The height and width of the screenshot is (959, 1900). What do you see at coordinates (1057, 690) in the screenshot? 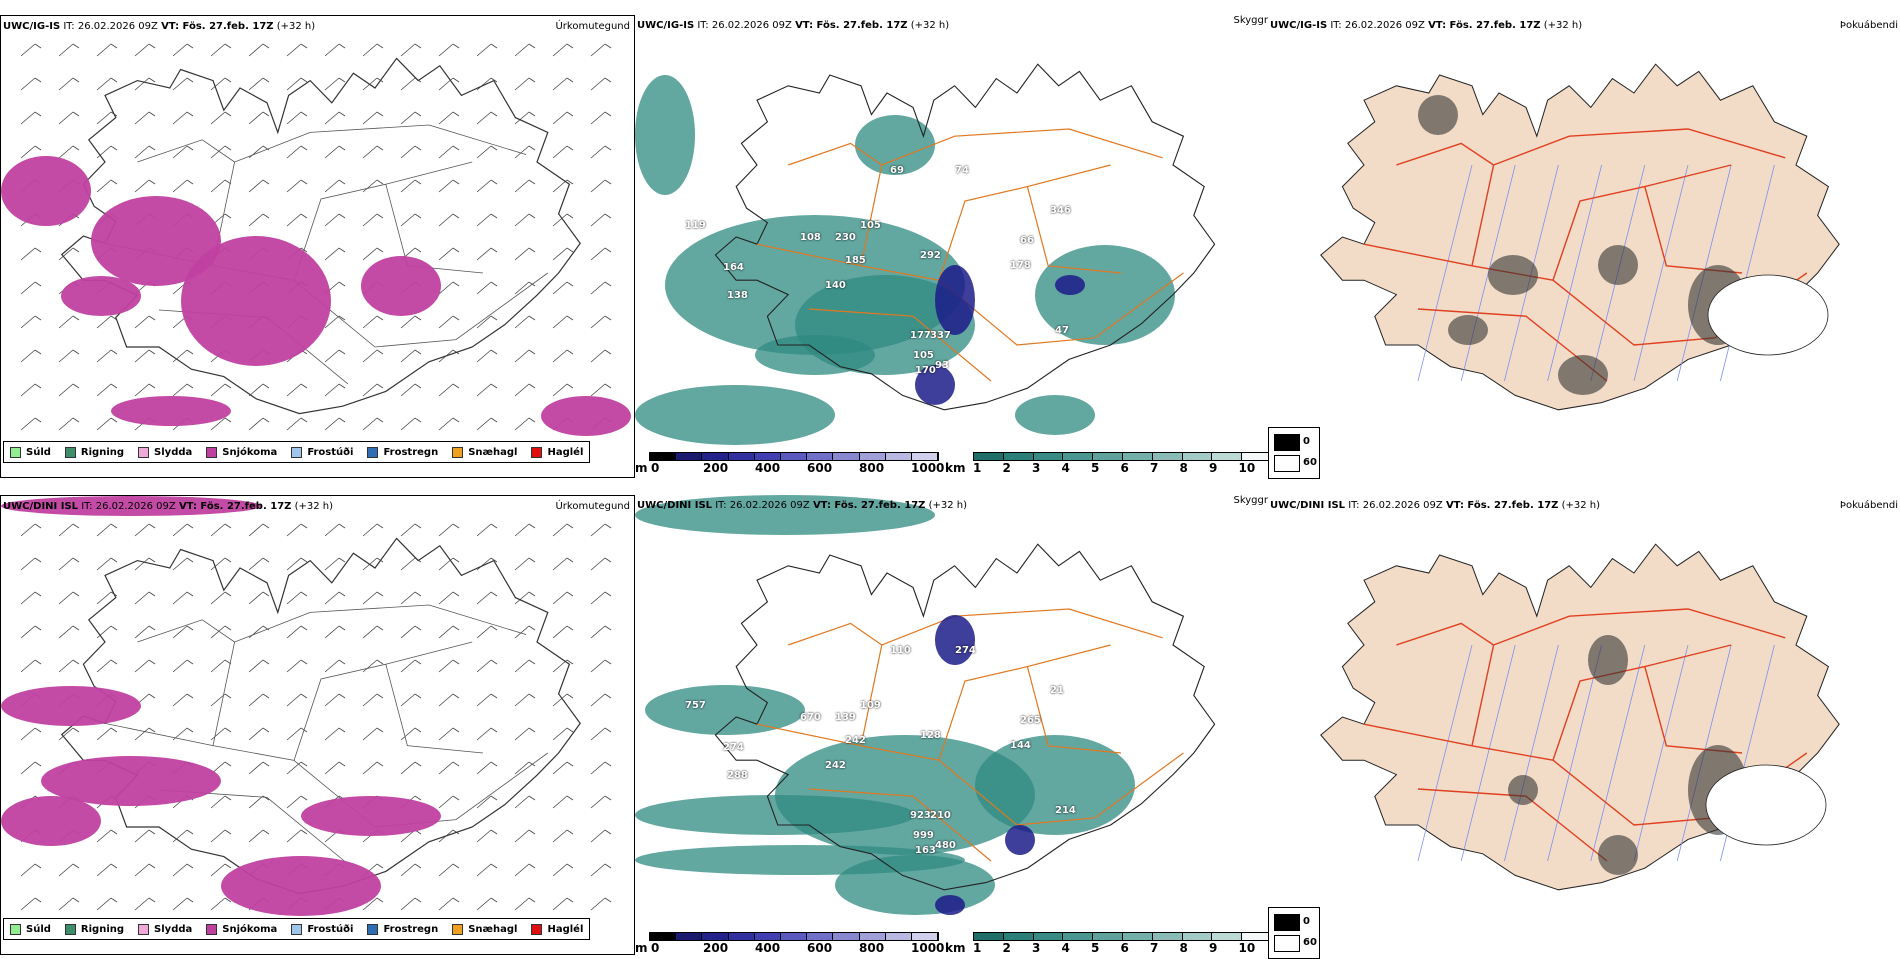
I see `map-value-label: 21` at bounding box center [1057, 690].